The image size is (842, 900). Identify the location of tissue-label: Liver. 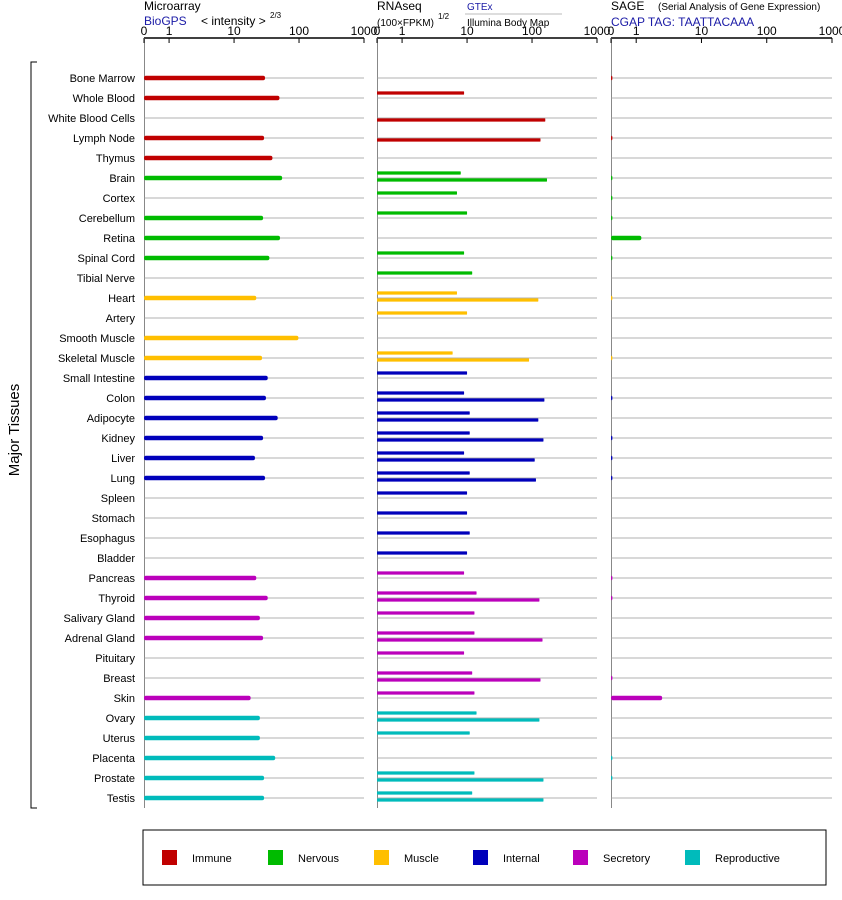
(123, 459).